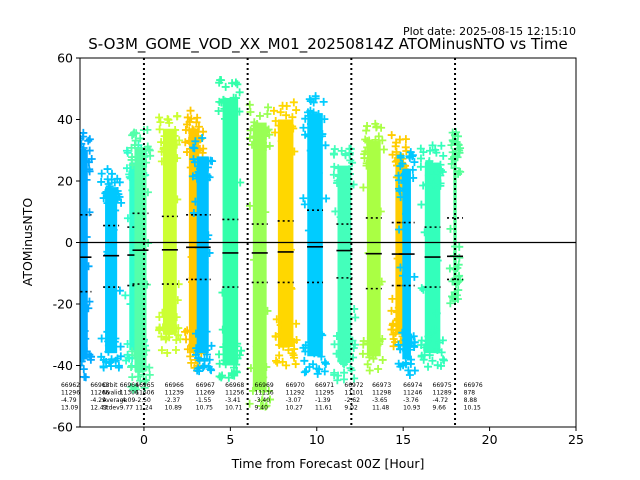 The width and height of the screenshot is (640, 480). I want to click on stat-label: -4.09, so click(128, 400).